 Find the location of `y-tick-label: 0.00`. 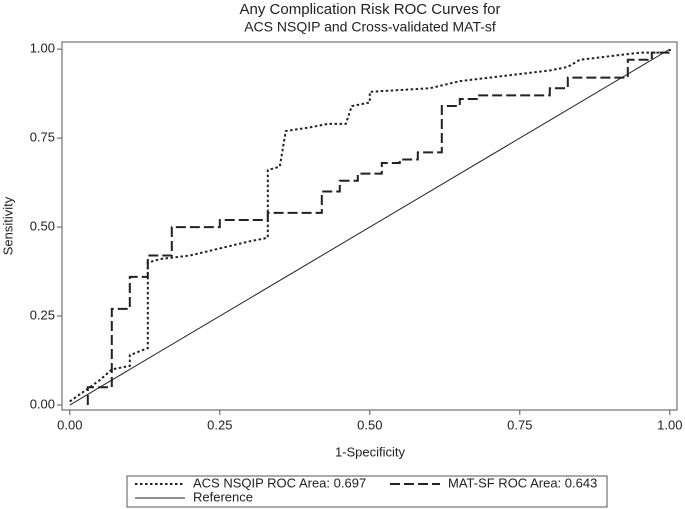

y-tick-label: 0.00 is located at coordinates (42, 403).